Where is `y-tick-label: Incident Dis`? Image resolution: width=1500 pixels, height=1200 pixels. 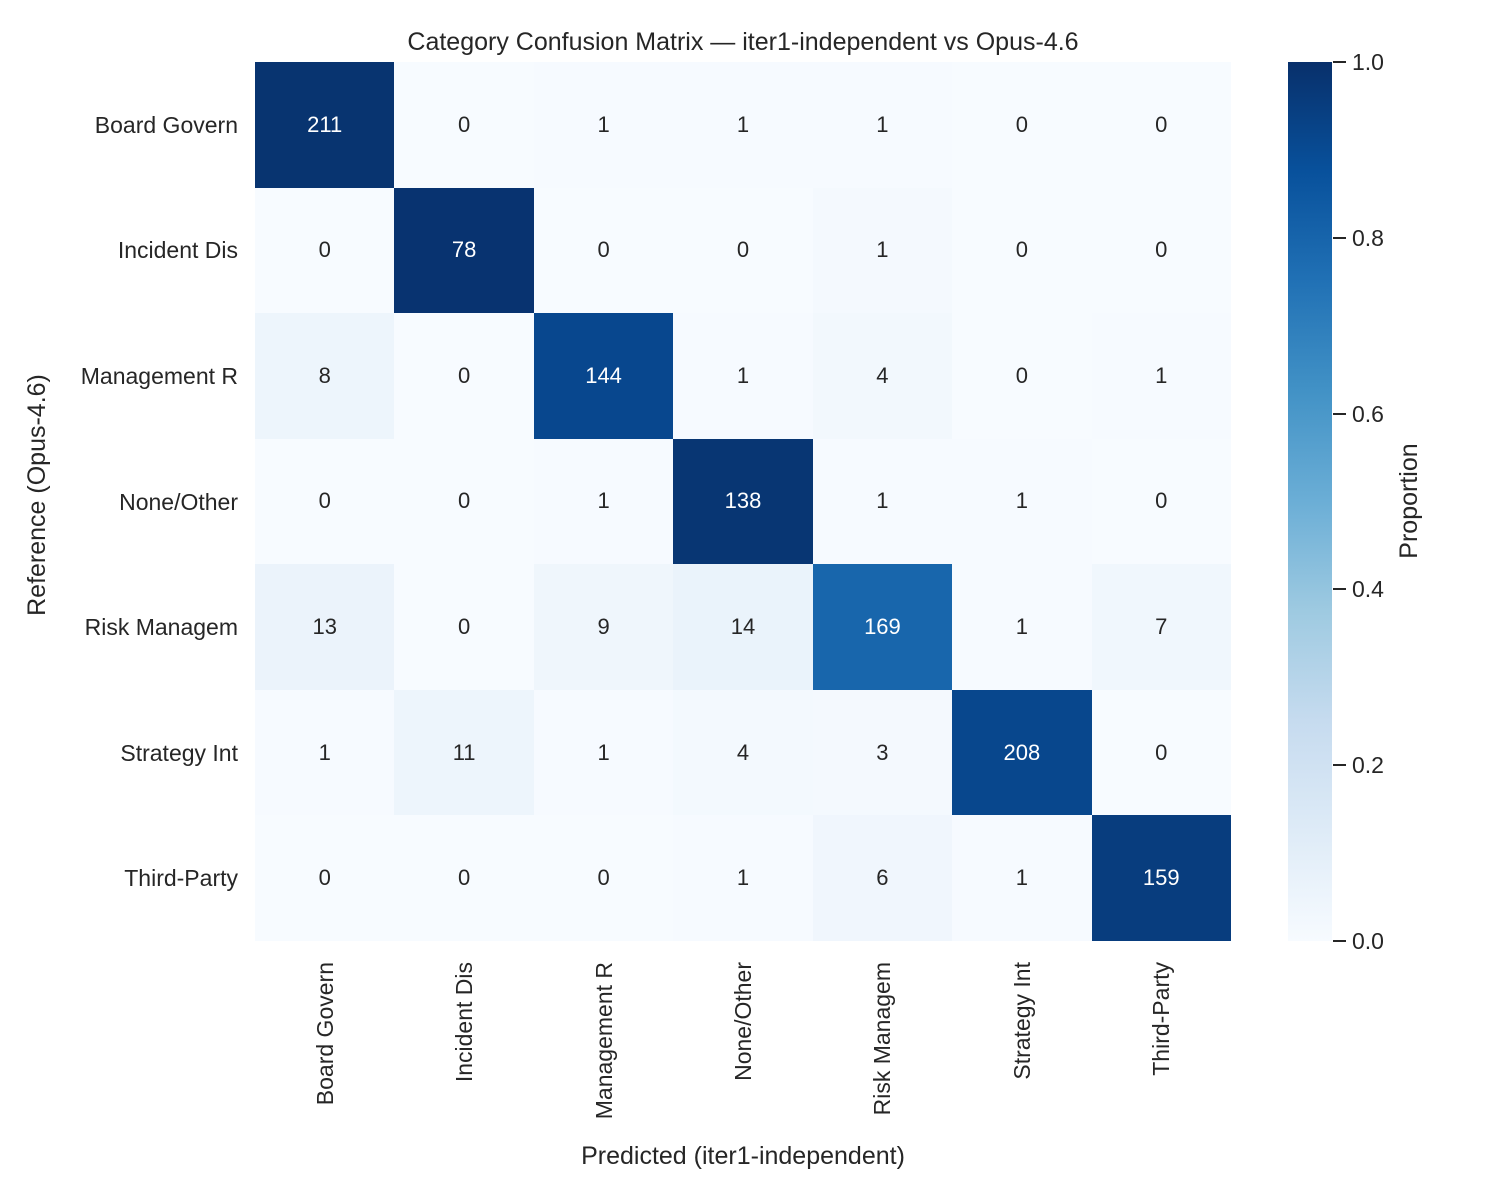
y-tick-label: Incident Dis is located at coordinates (177, 250).